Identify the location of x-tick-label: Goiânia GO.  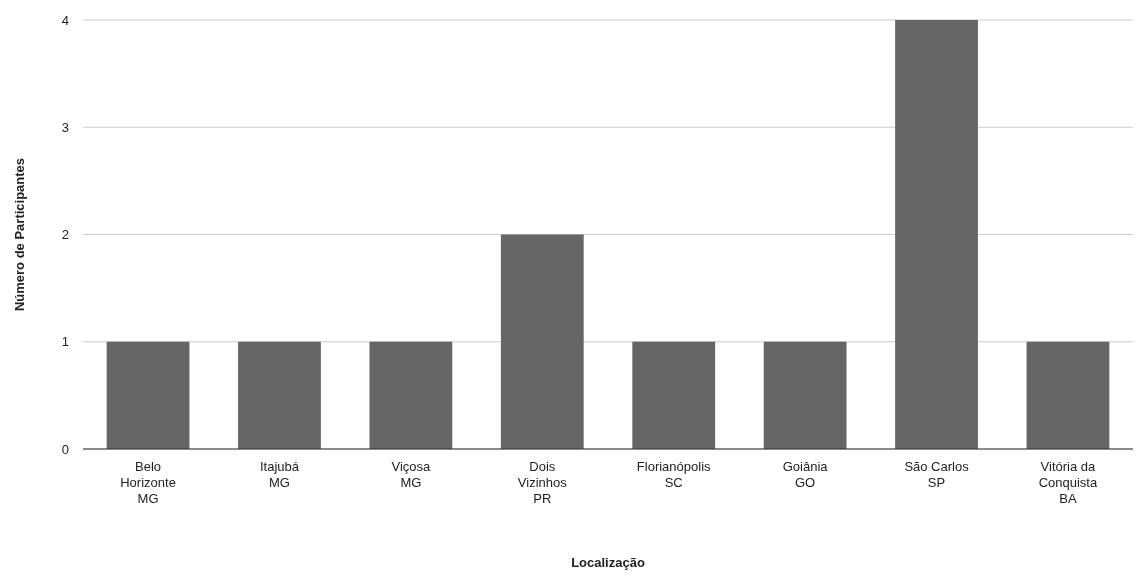
(805, 474).